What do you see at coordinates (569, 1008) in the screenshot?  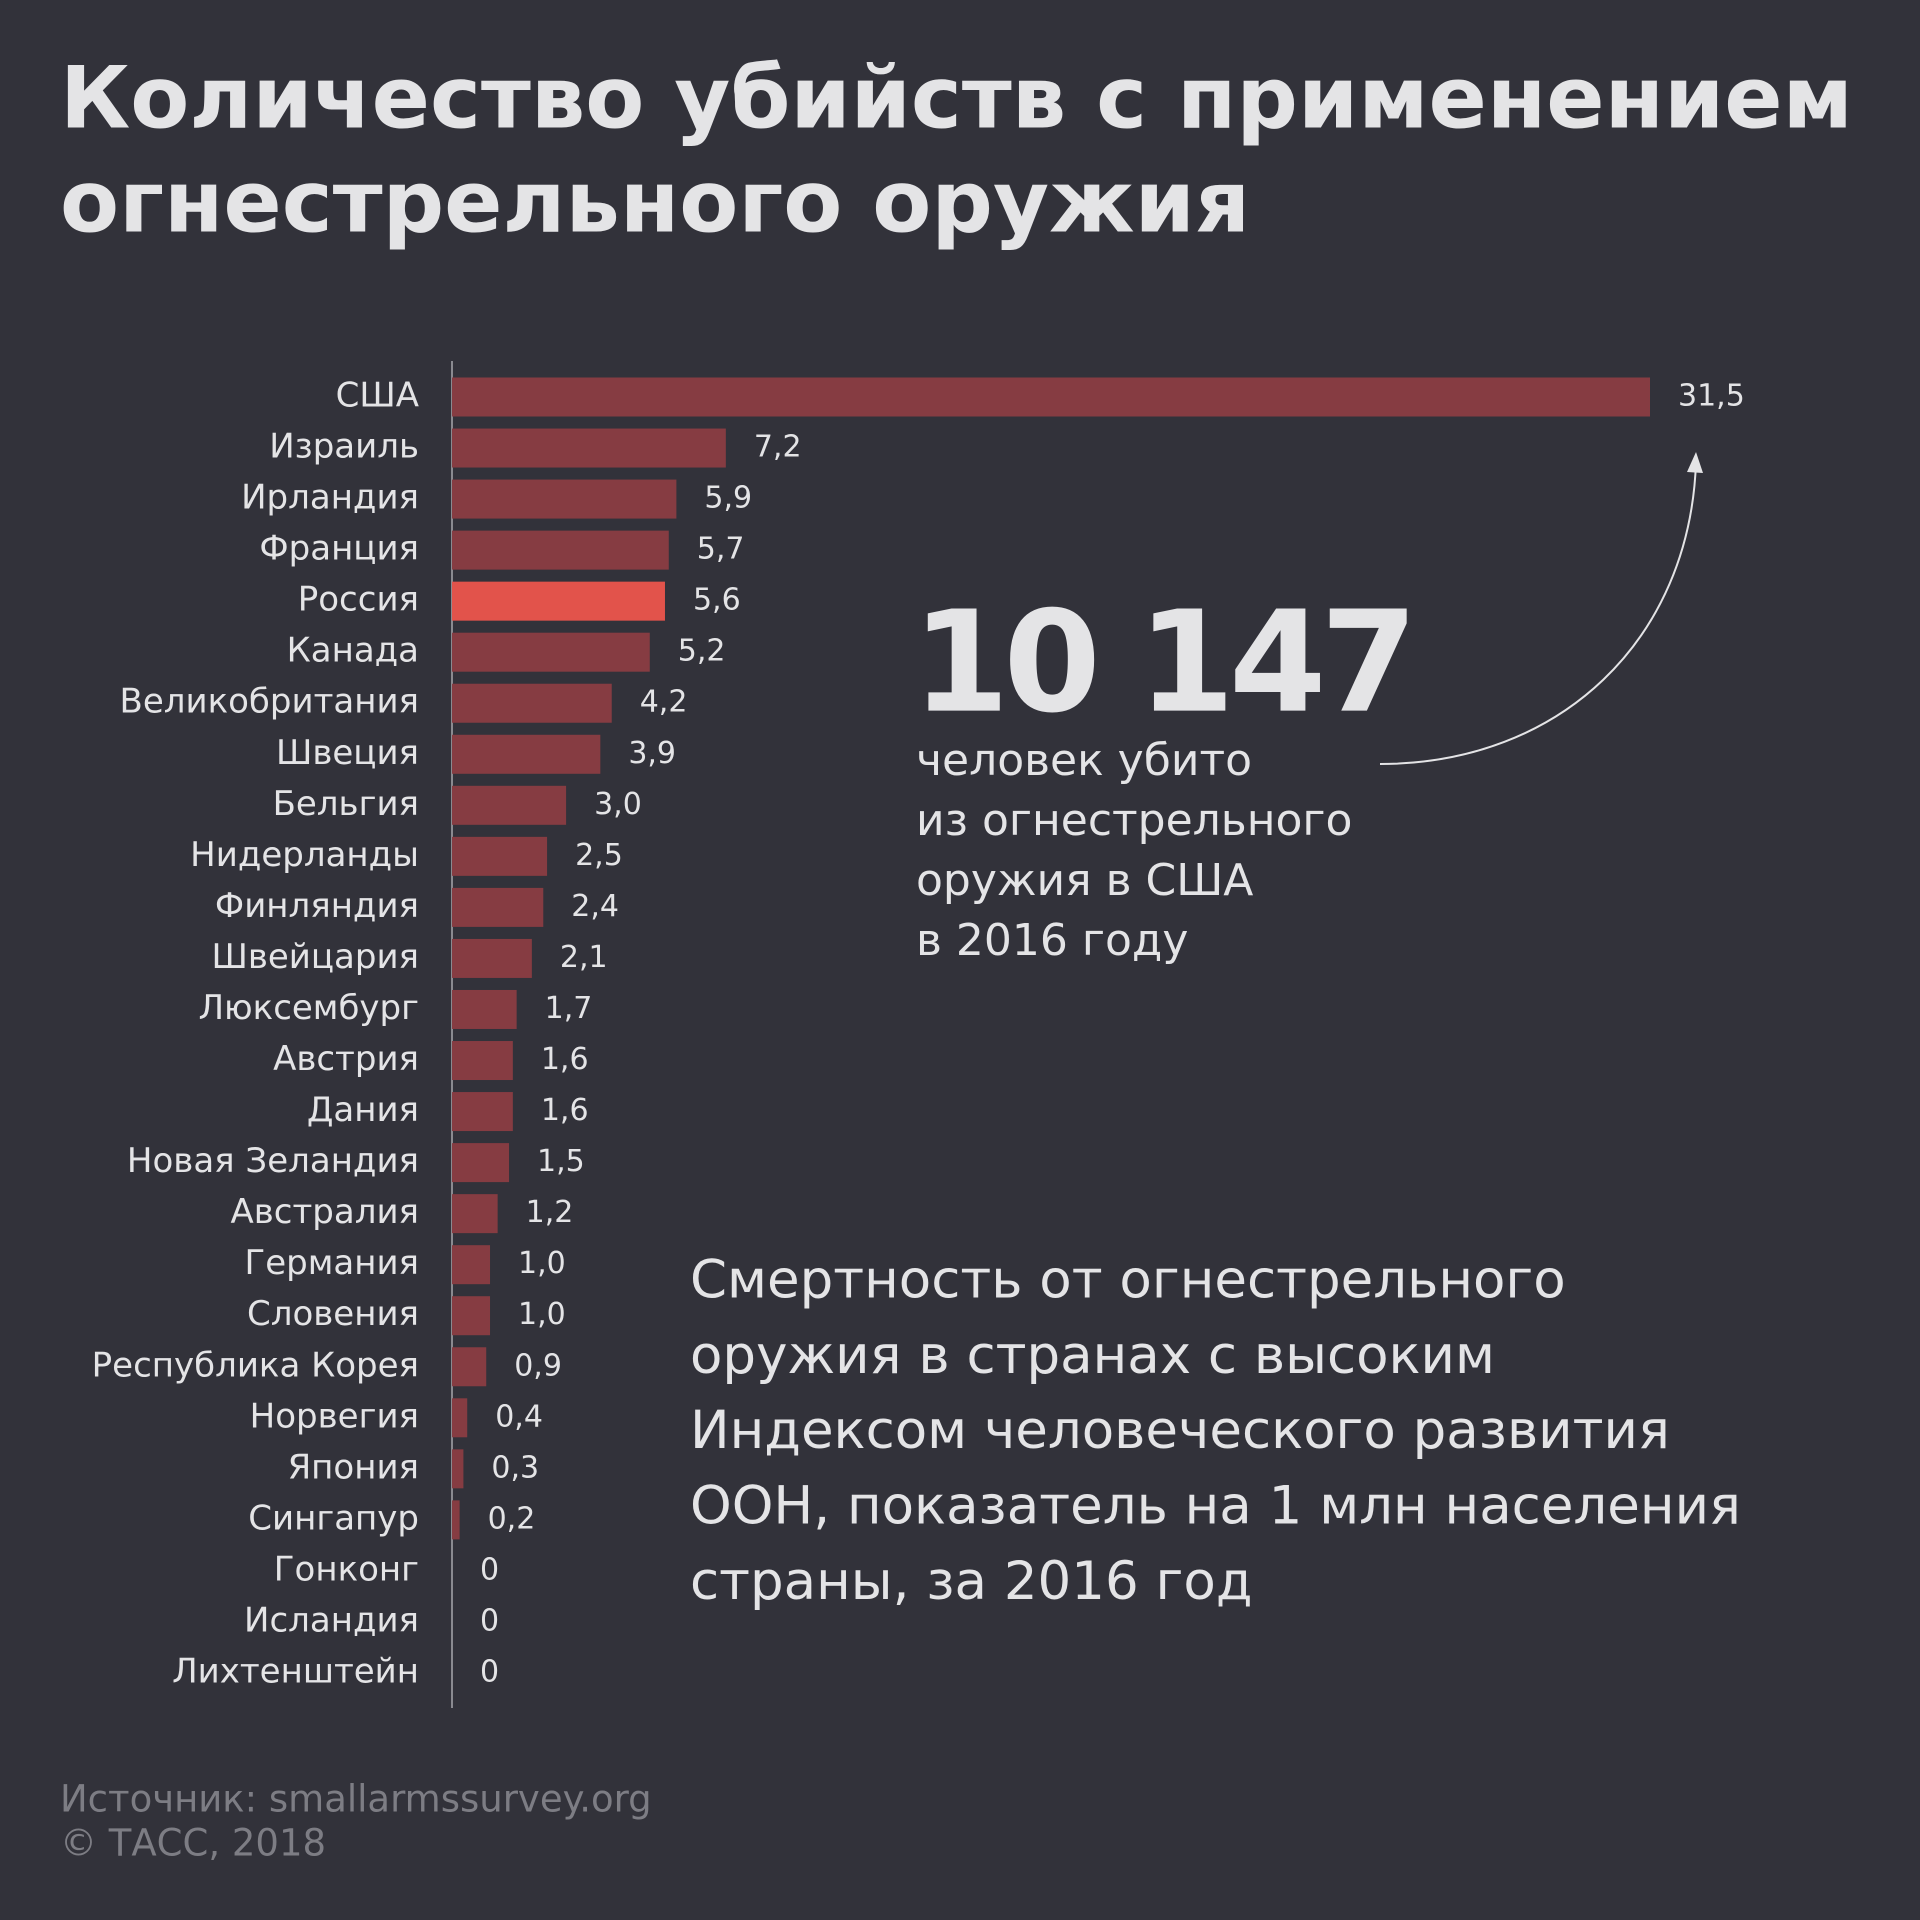 I see `value-label: 1,7` at bounding box center [569, 1008].